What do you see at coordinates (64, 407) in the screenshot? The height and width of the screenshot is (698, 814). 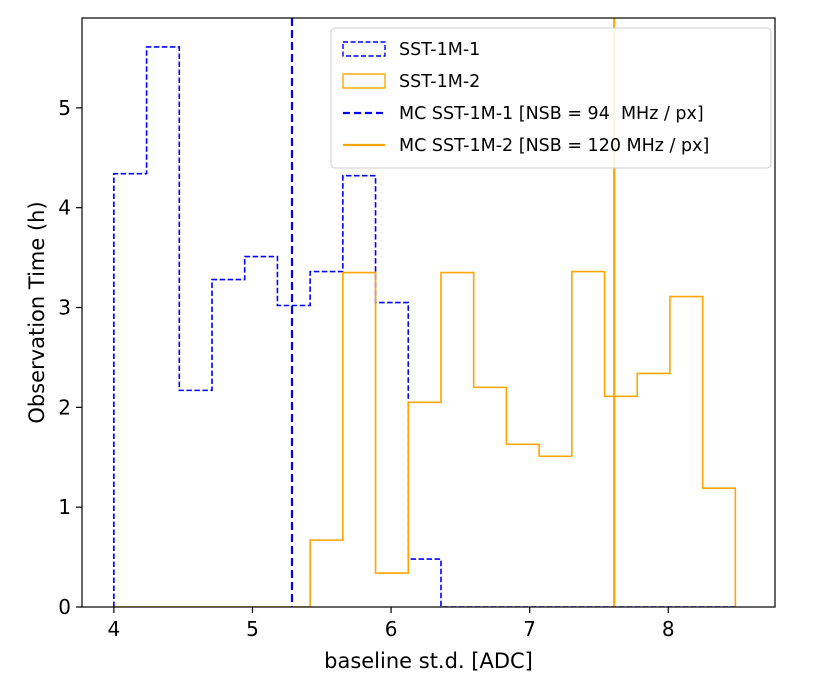 I see `y-tick-label: 2` at bounding box center [64, 407].